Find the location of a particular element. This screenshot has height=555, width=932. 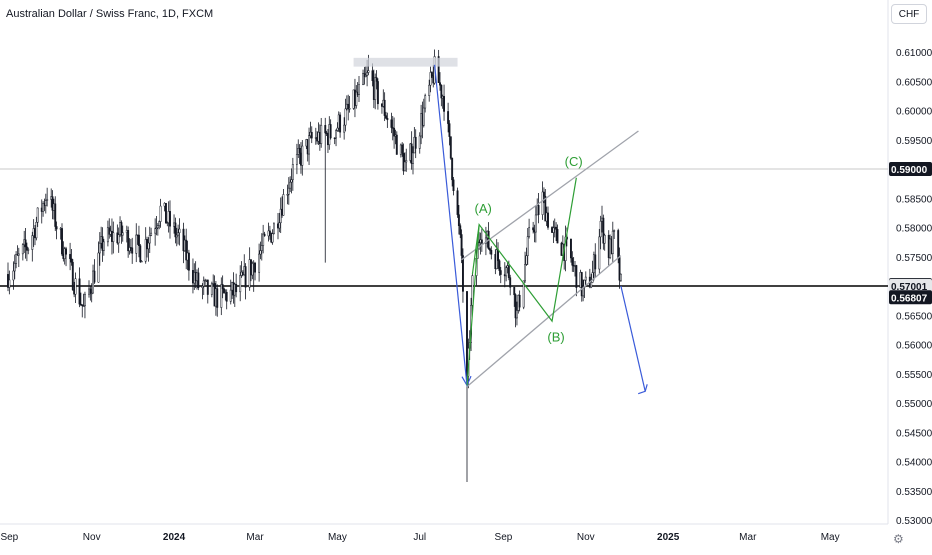

x-tick-label: Jul is located at coordinates (419, 537).